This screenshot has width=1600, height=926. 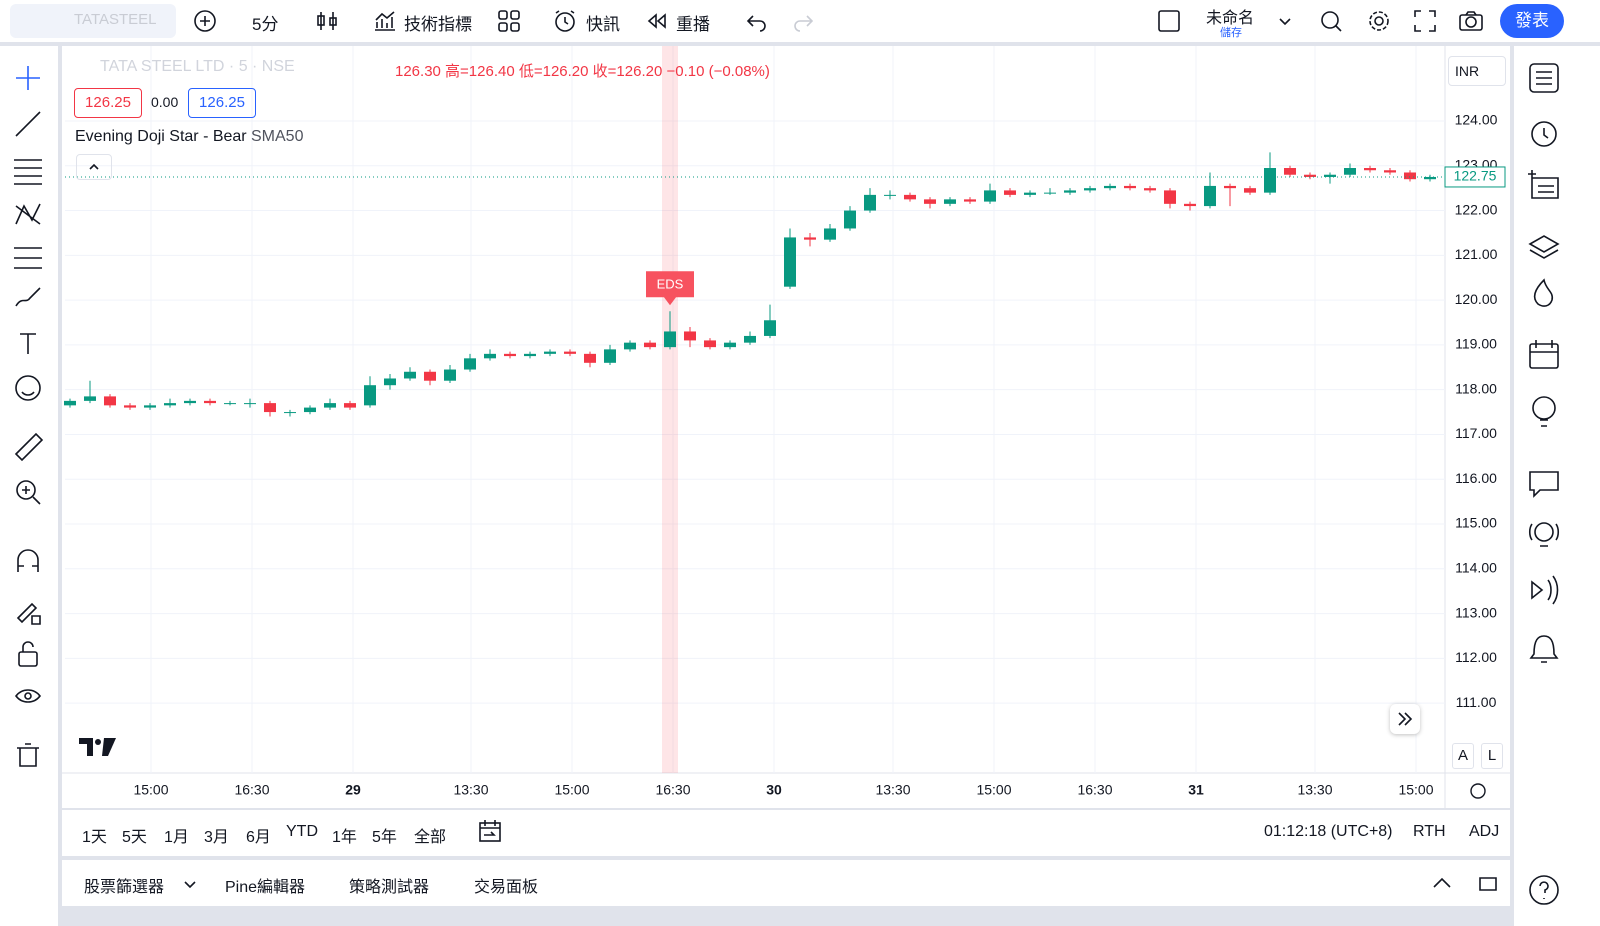 I want to click on right-sidebar, so click(x=1557, y=486).